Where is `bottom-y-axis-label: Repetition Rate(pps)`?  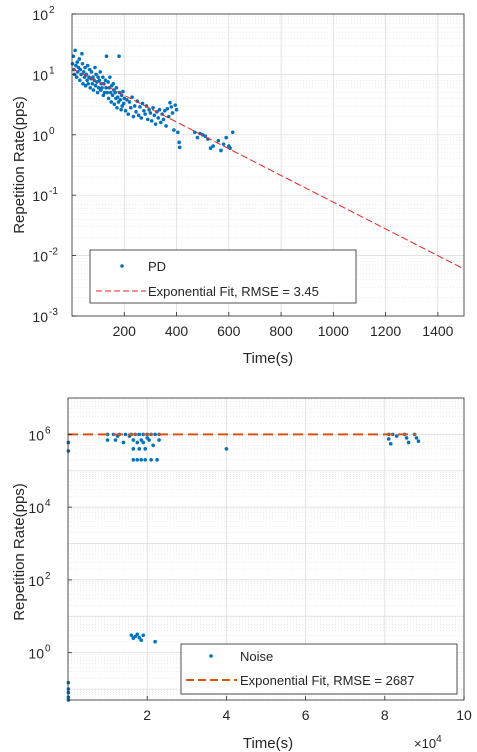
bottom-y-axis-label: Repetition Rate(pps) is located at coordinates (19, 552).